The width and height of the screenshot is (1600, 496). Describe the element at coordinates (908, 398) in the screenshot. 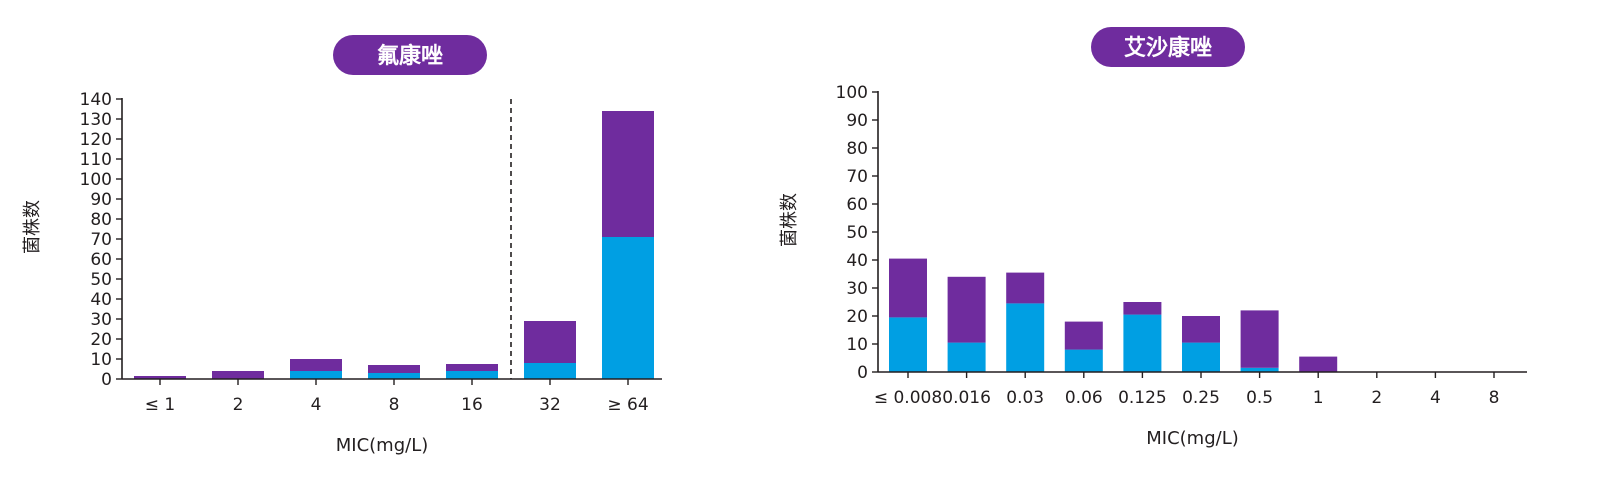

I see `x-tick-label: ≤ 0.008` at that location.